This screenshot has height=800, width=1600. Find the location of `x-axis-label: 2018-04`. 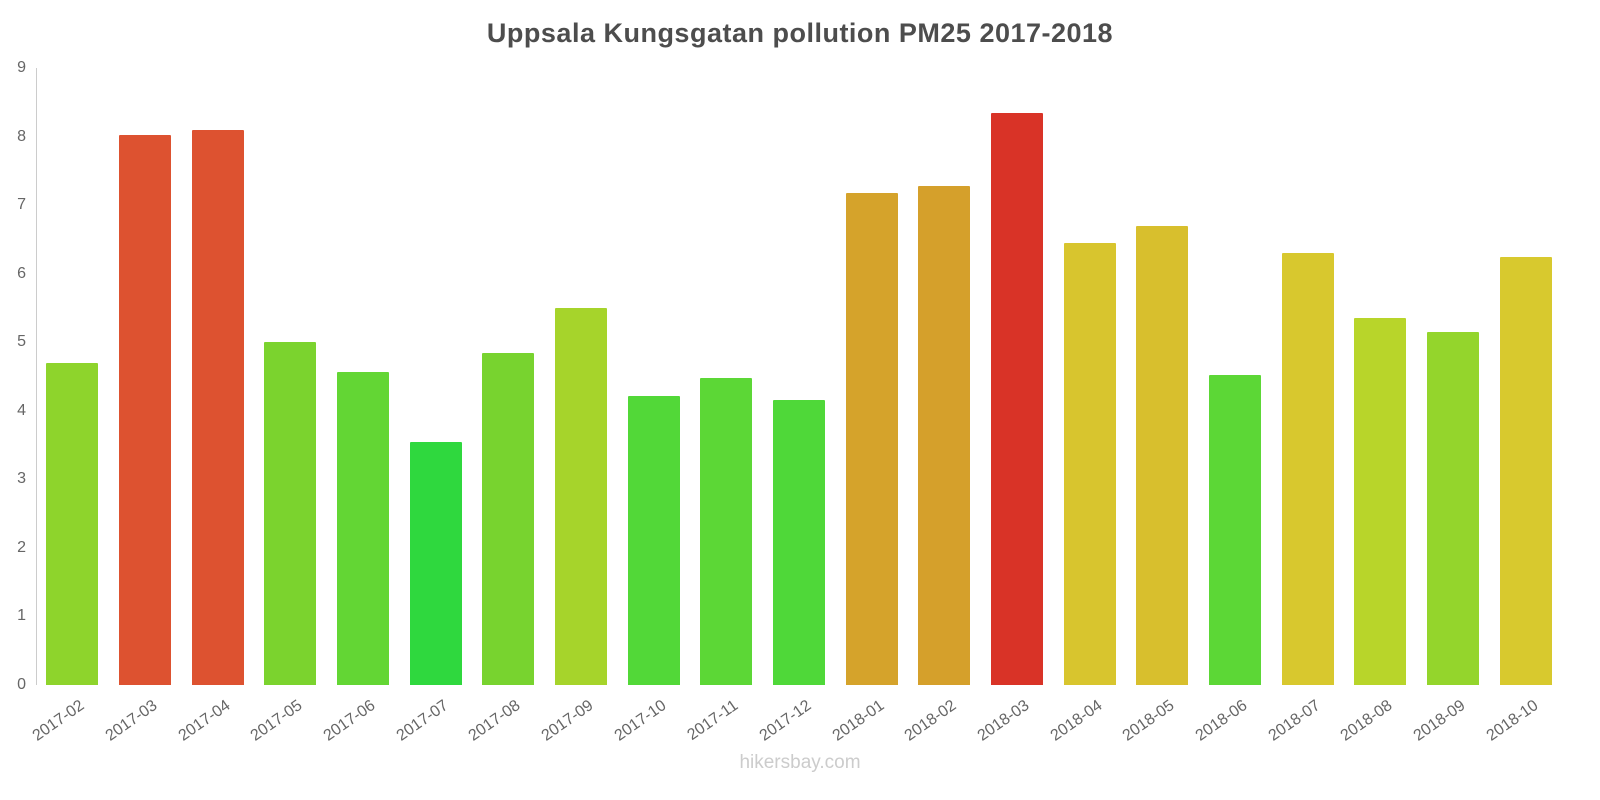

x-axis-label: 2018-04 is located at coordinates (1076, 721).